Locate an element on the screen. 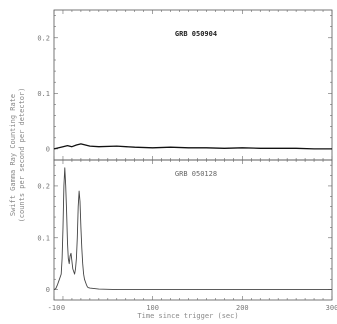 Image resolution: width=337 pixels, height=324 pixels. y-axis-label-line2: (counts per second per detector) is located at coordinates (22, 155).